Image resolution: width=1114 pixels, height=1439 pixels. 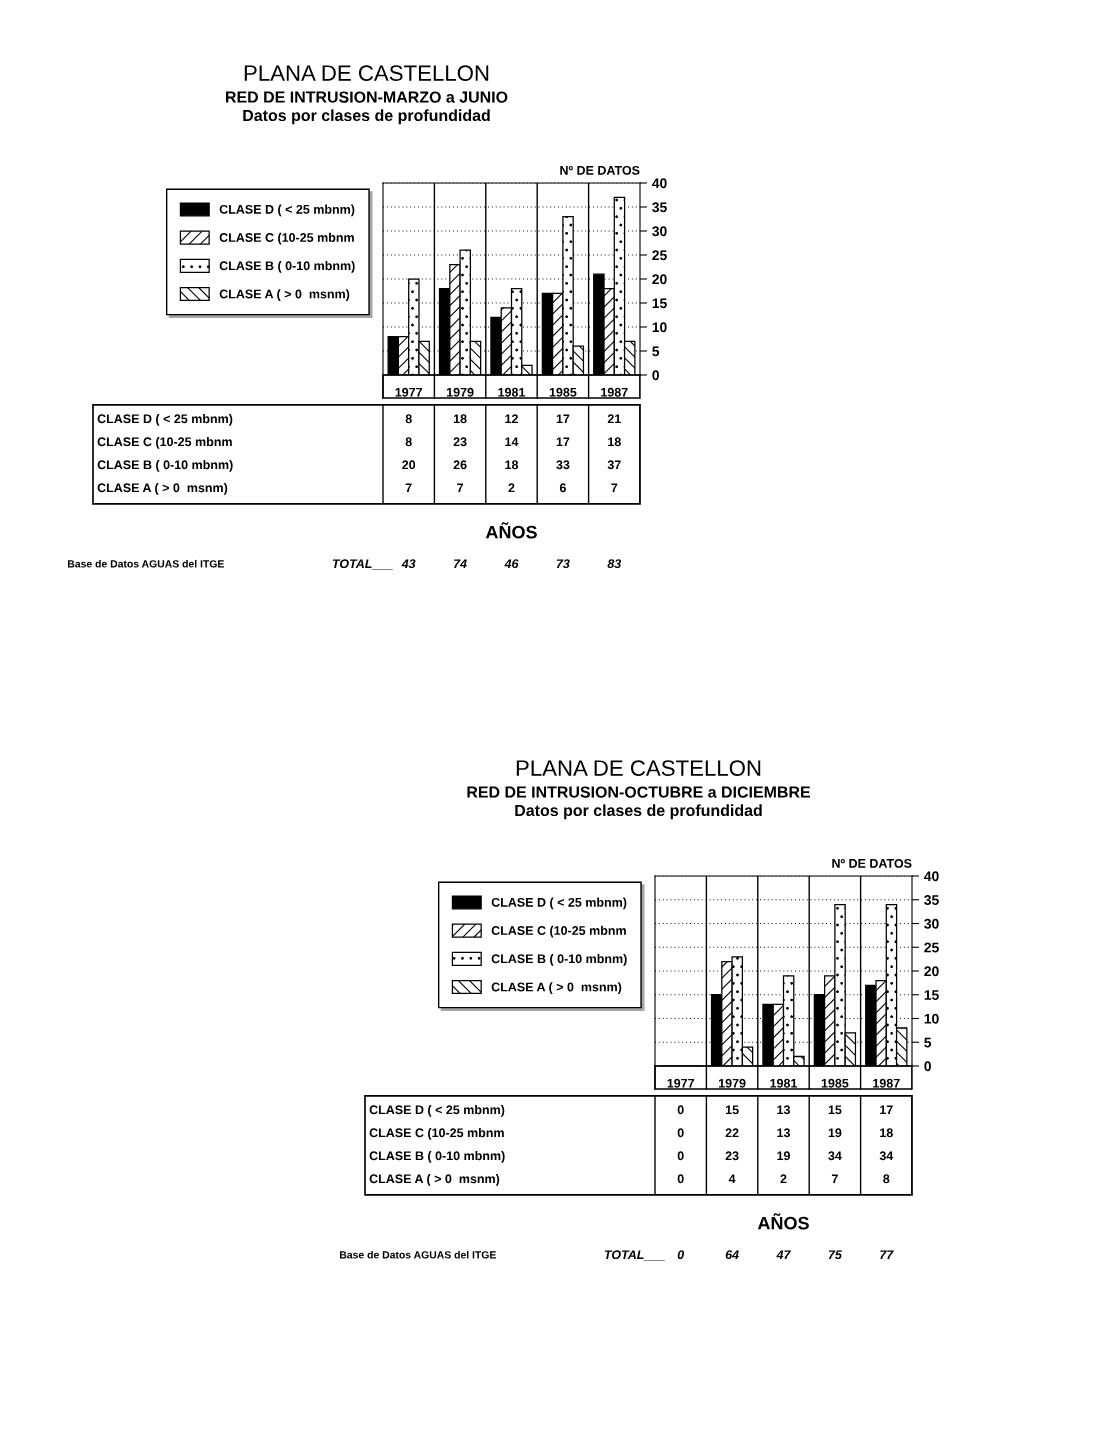 What do you see at coordinates (408, 564) in the screenshot?
I see `text: 43` at bounding box center [408, 564].